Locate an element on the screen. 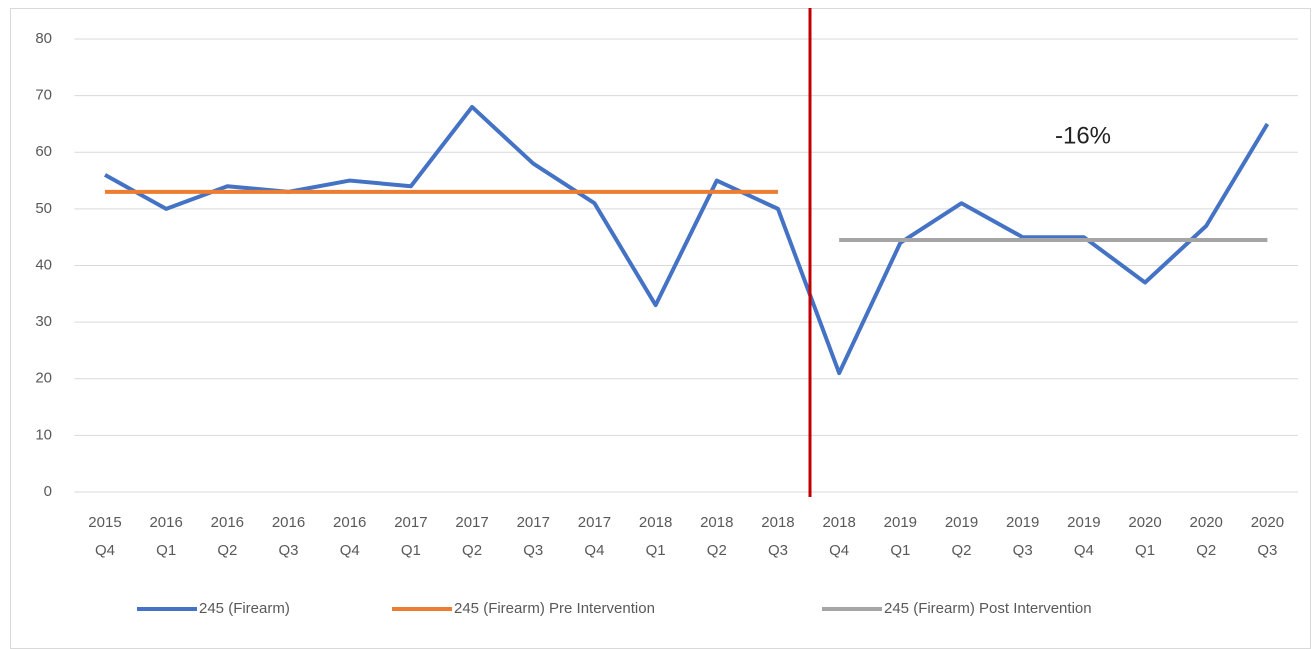  legend-label: 245 (Firearm) is located at coordinates (244, 608).